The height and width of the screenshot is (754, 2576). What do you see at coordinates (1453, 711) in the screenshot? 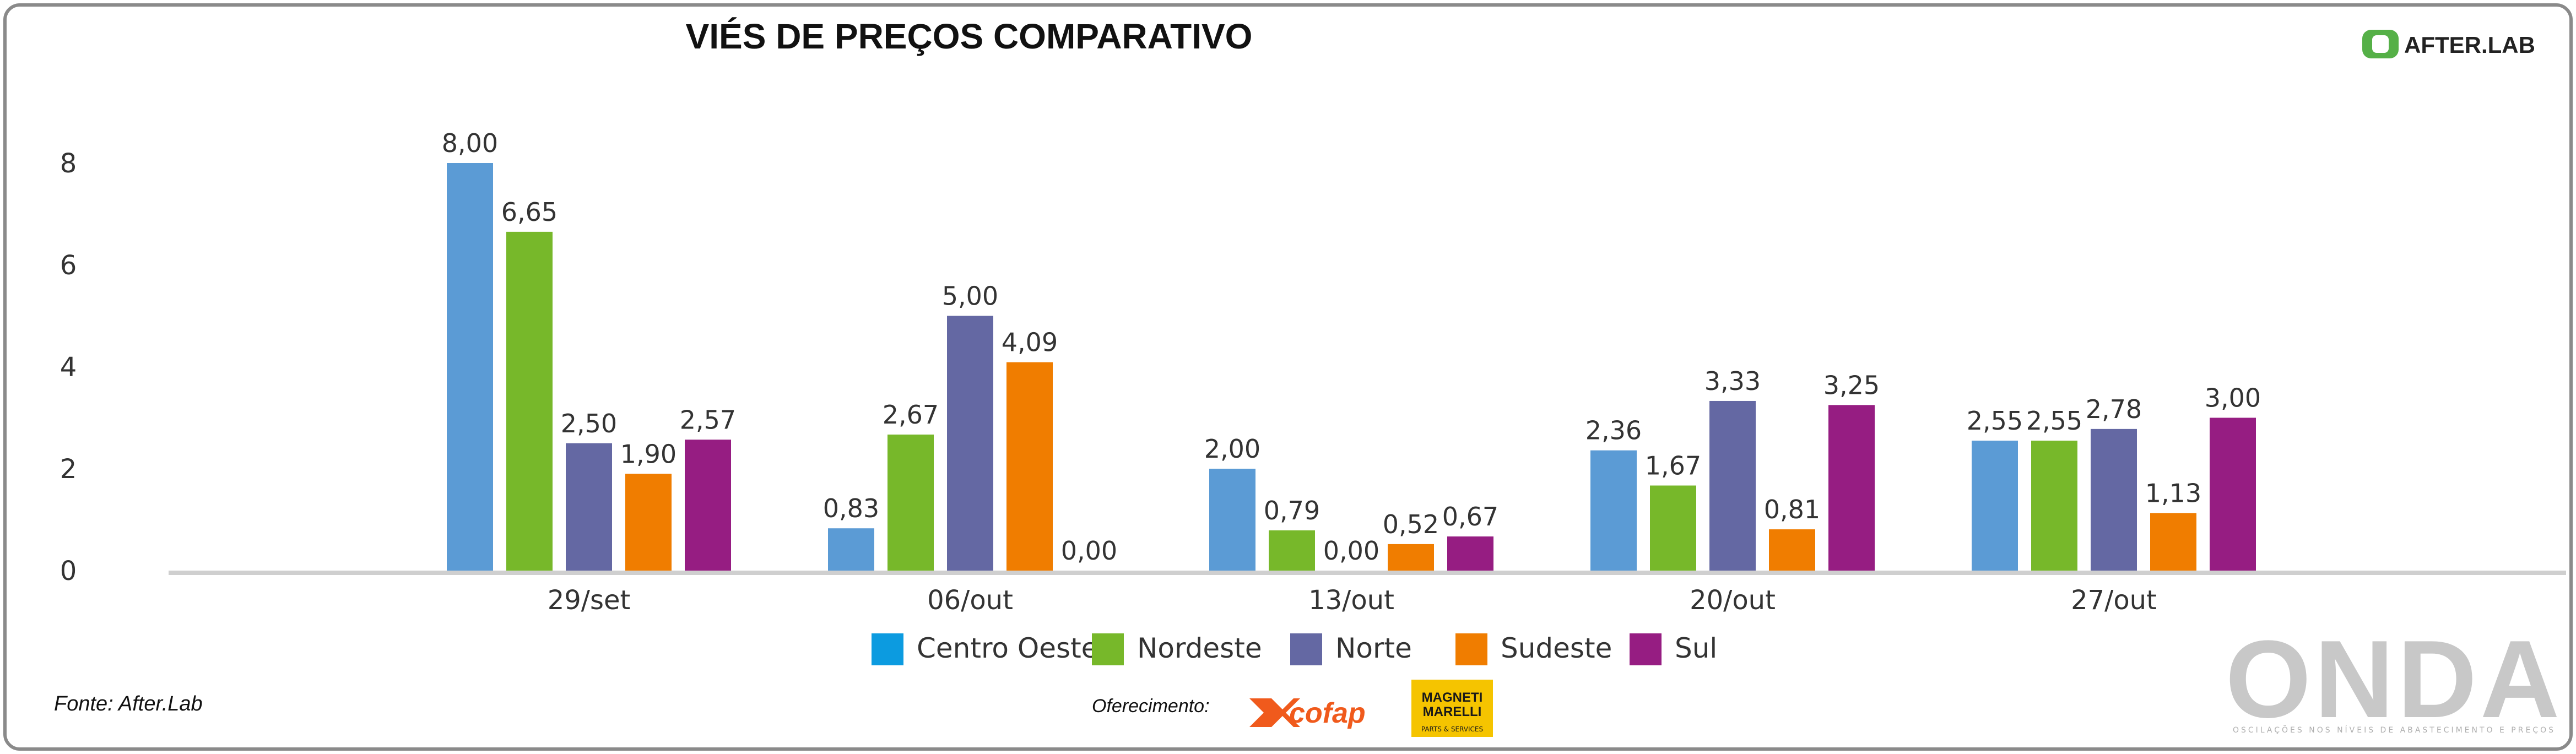
I see `svg-text: MARELLI` at bounding box center [1453, 711].